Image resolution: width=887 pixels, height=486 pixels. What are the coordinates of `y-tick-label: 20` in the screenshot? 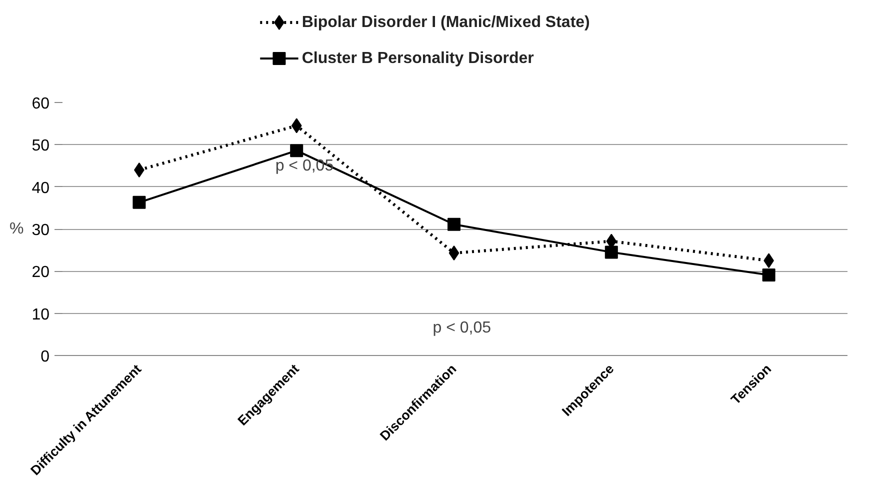 It's located at (41, 273).